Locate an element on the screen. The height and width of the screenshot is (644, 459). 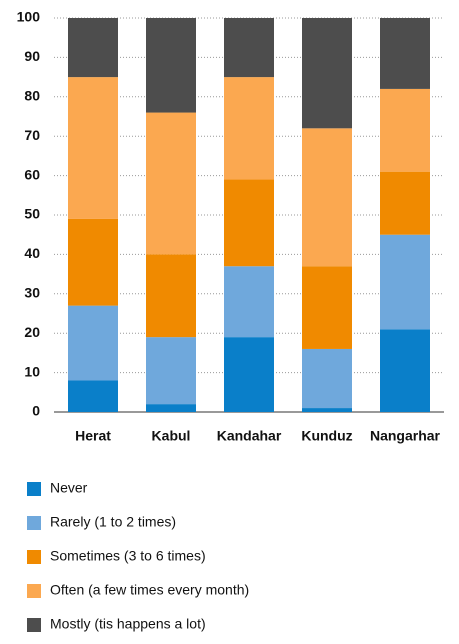
x-tick-label: Kunduz is located at coordinates (326, 436).